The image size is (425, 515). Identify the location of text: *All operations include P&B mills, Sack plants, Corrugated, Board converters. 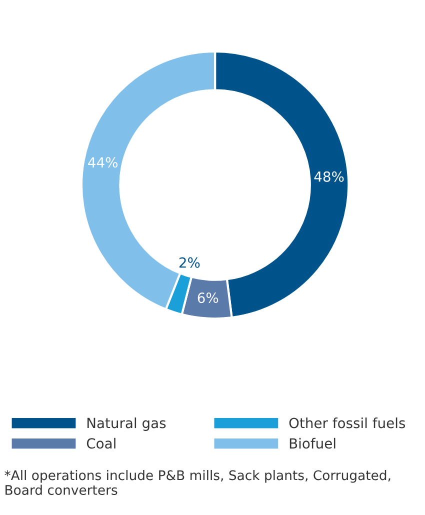
(197, 482).